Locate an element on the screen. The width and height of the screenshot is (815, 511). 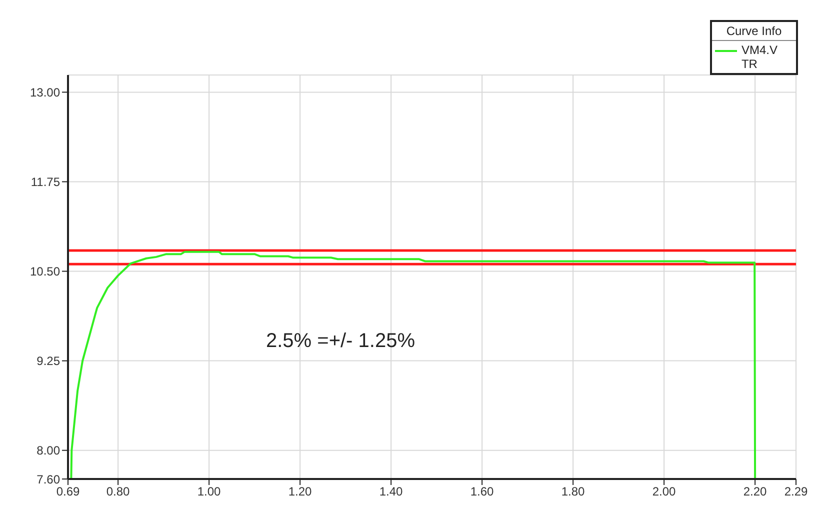
x-tick-label: 2.20 is located at coordinates (755, 491).